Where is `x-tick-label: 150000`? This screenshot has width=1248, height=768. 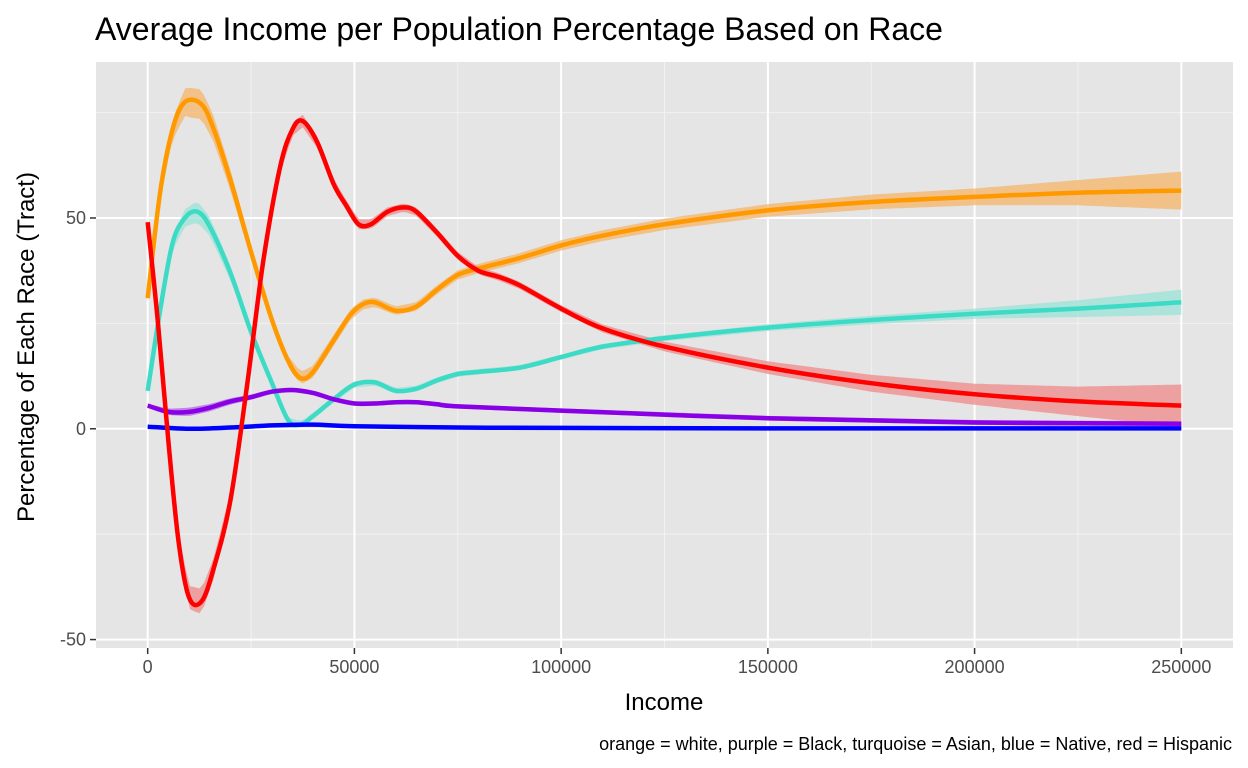 x-tick-label: 150000 is located at coordinates (768, 667).